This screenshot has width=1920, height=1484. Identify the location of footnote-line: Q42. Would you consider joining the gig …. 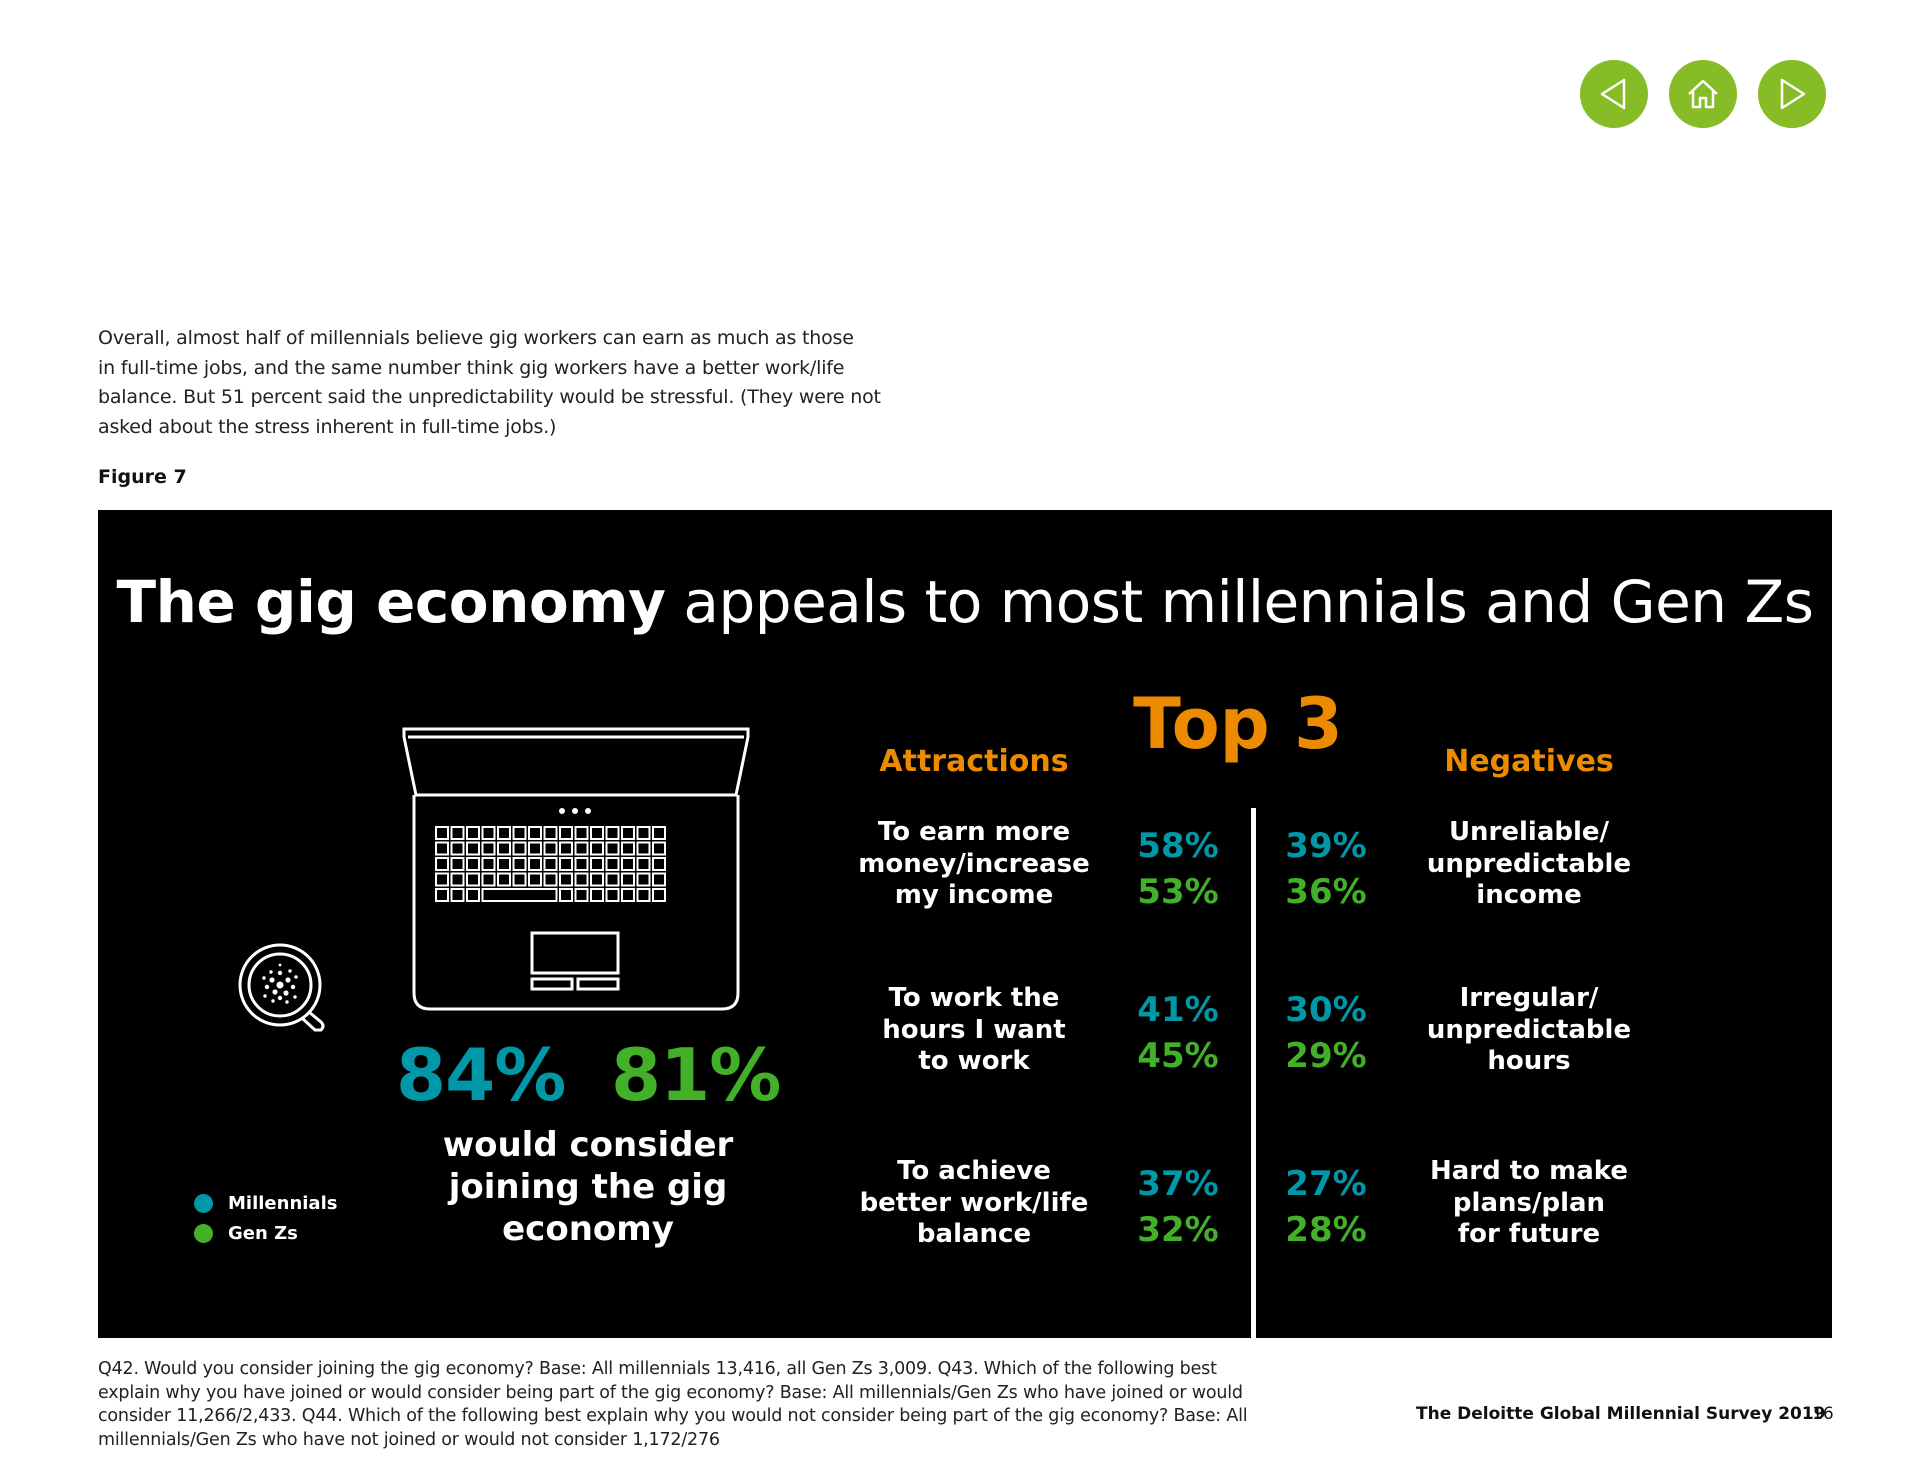
(657, 1369).